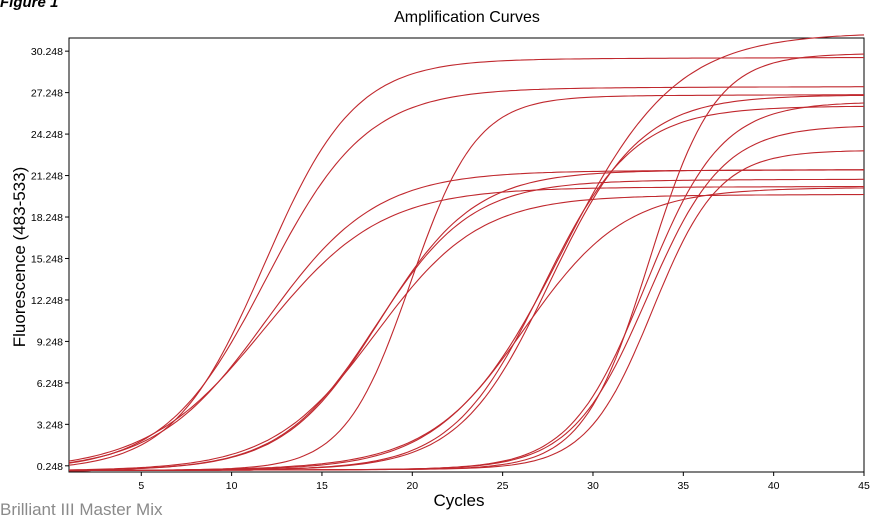 This screenshot has width=873, height=529. Describe the element at coordinates (81, 509) in the screenshot. I see `figure-caption: Brilliant III Master Mix` at that location.